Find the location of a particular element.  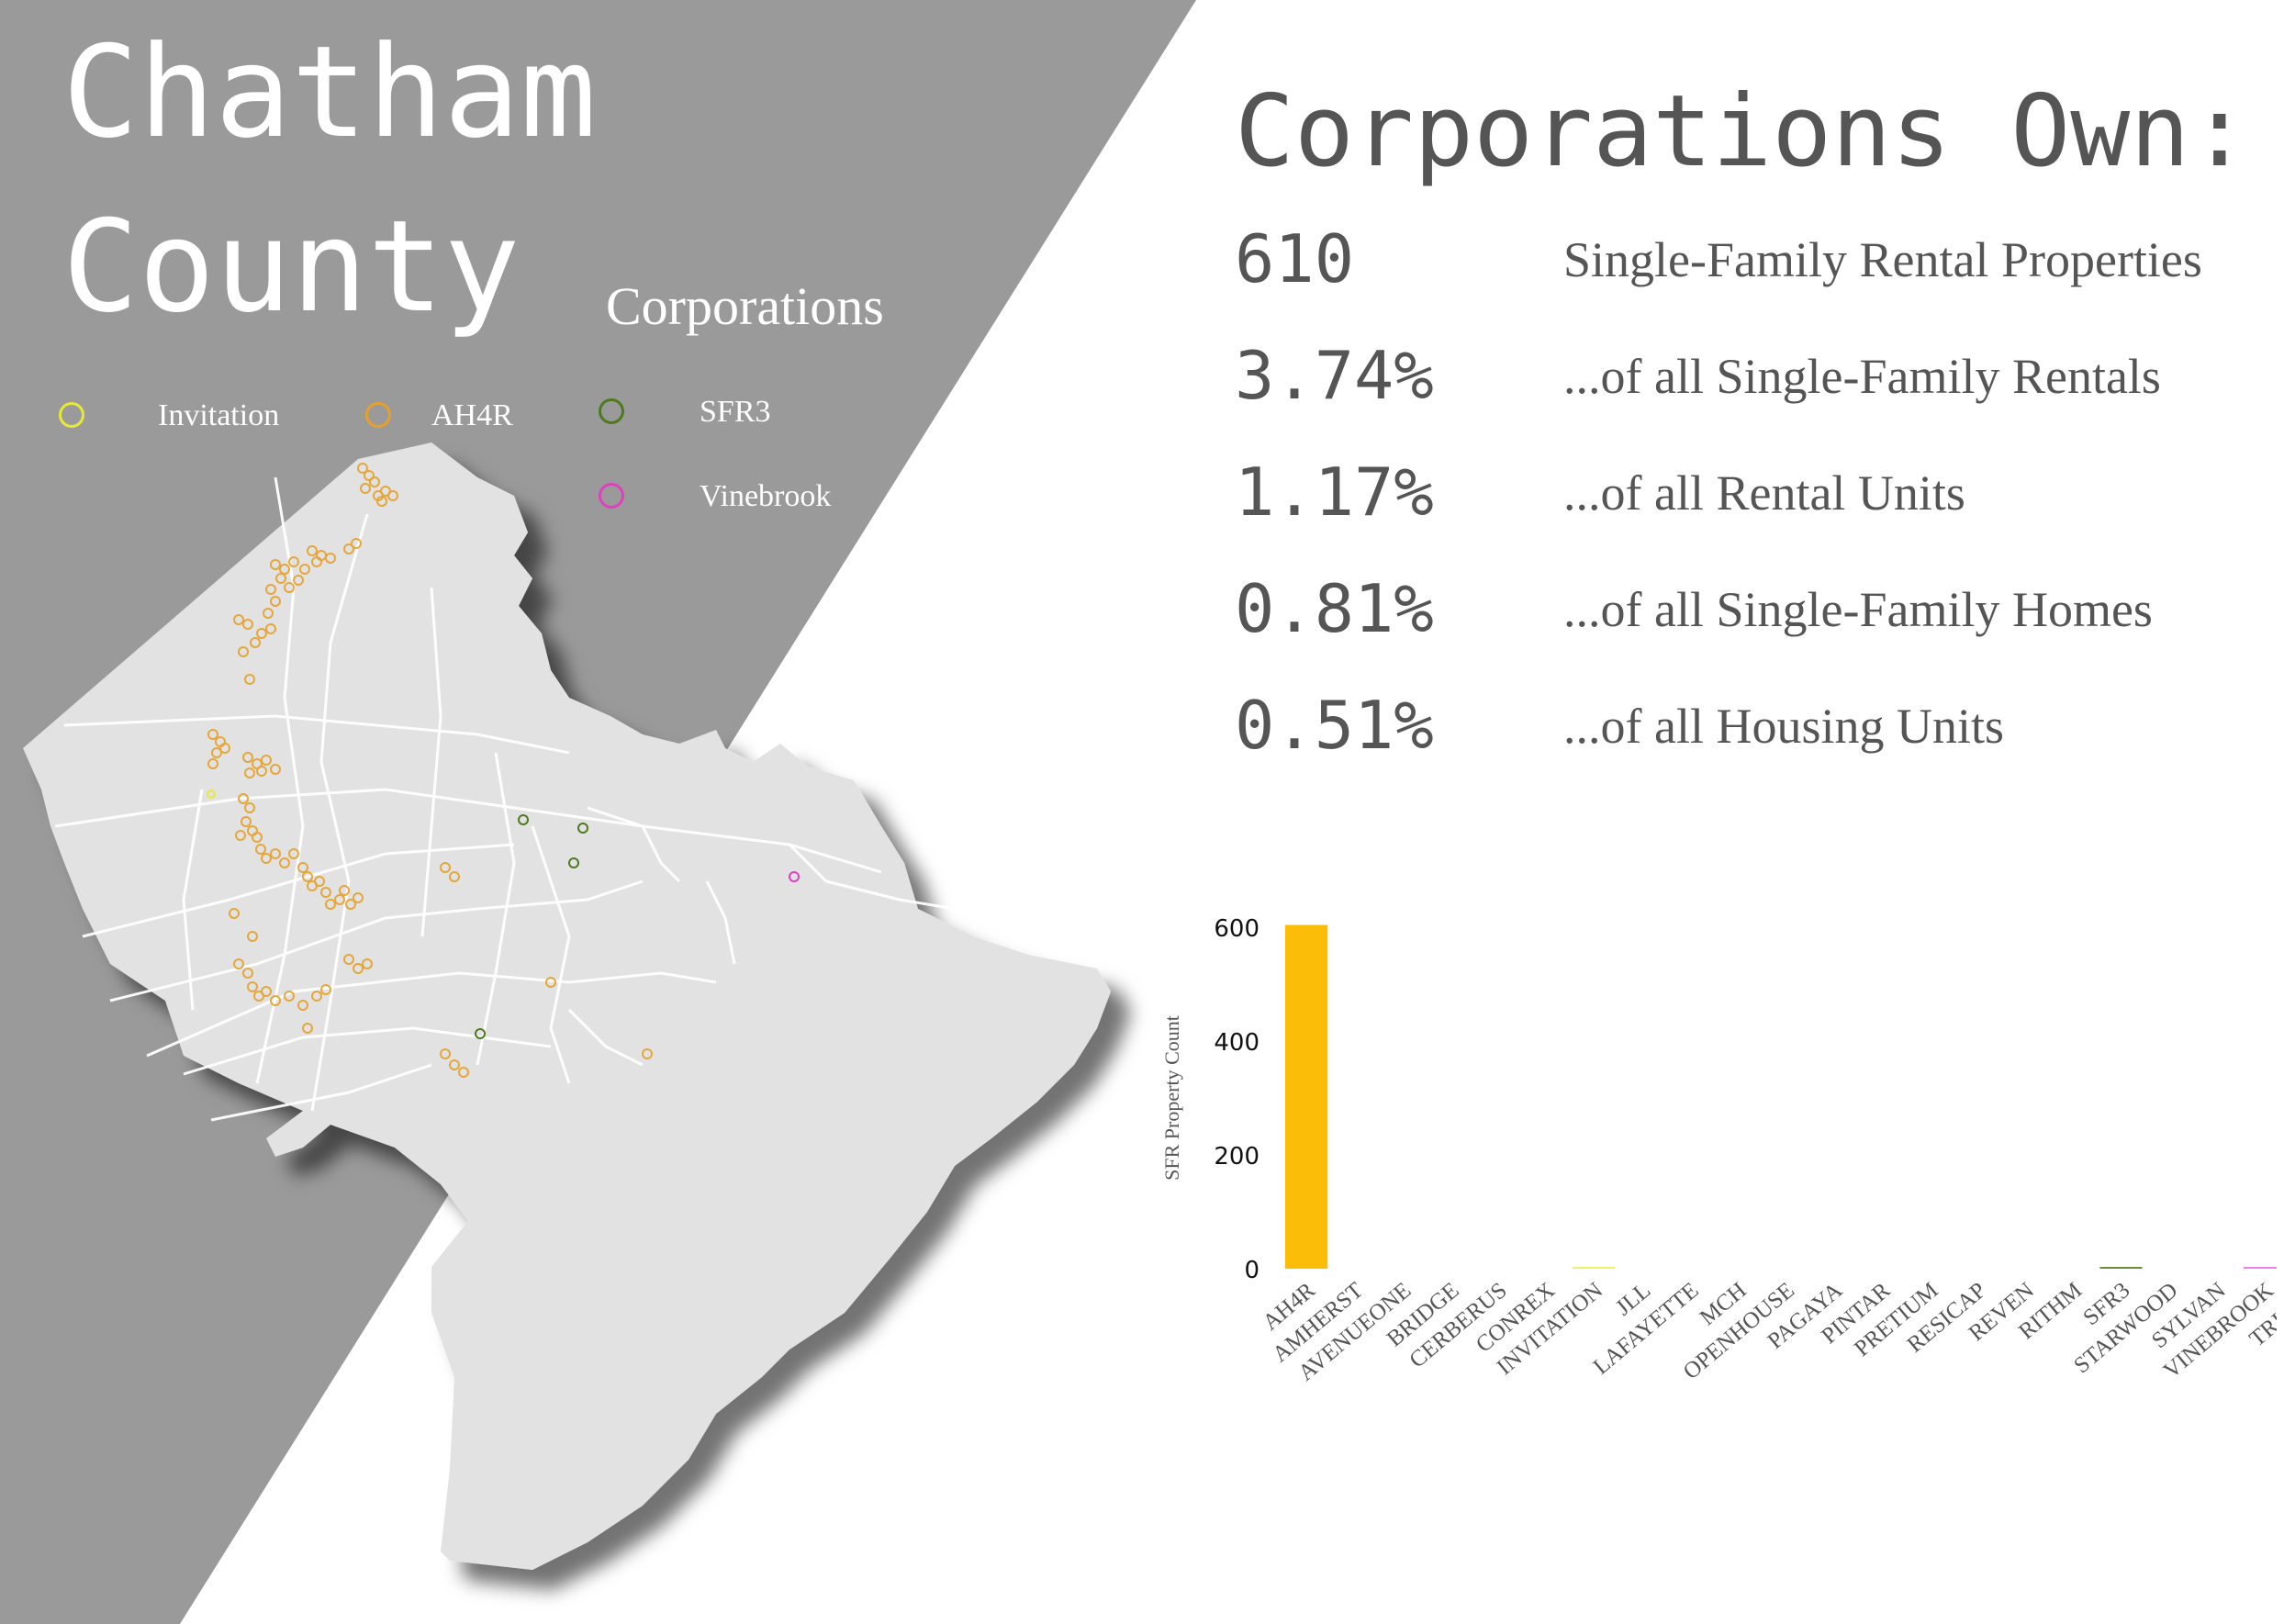

stat-value: 1.17% is located at coordinates (1334, 492).